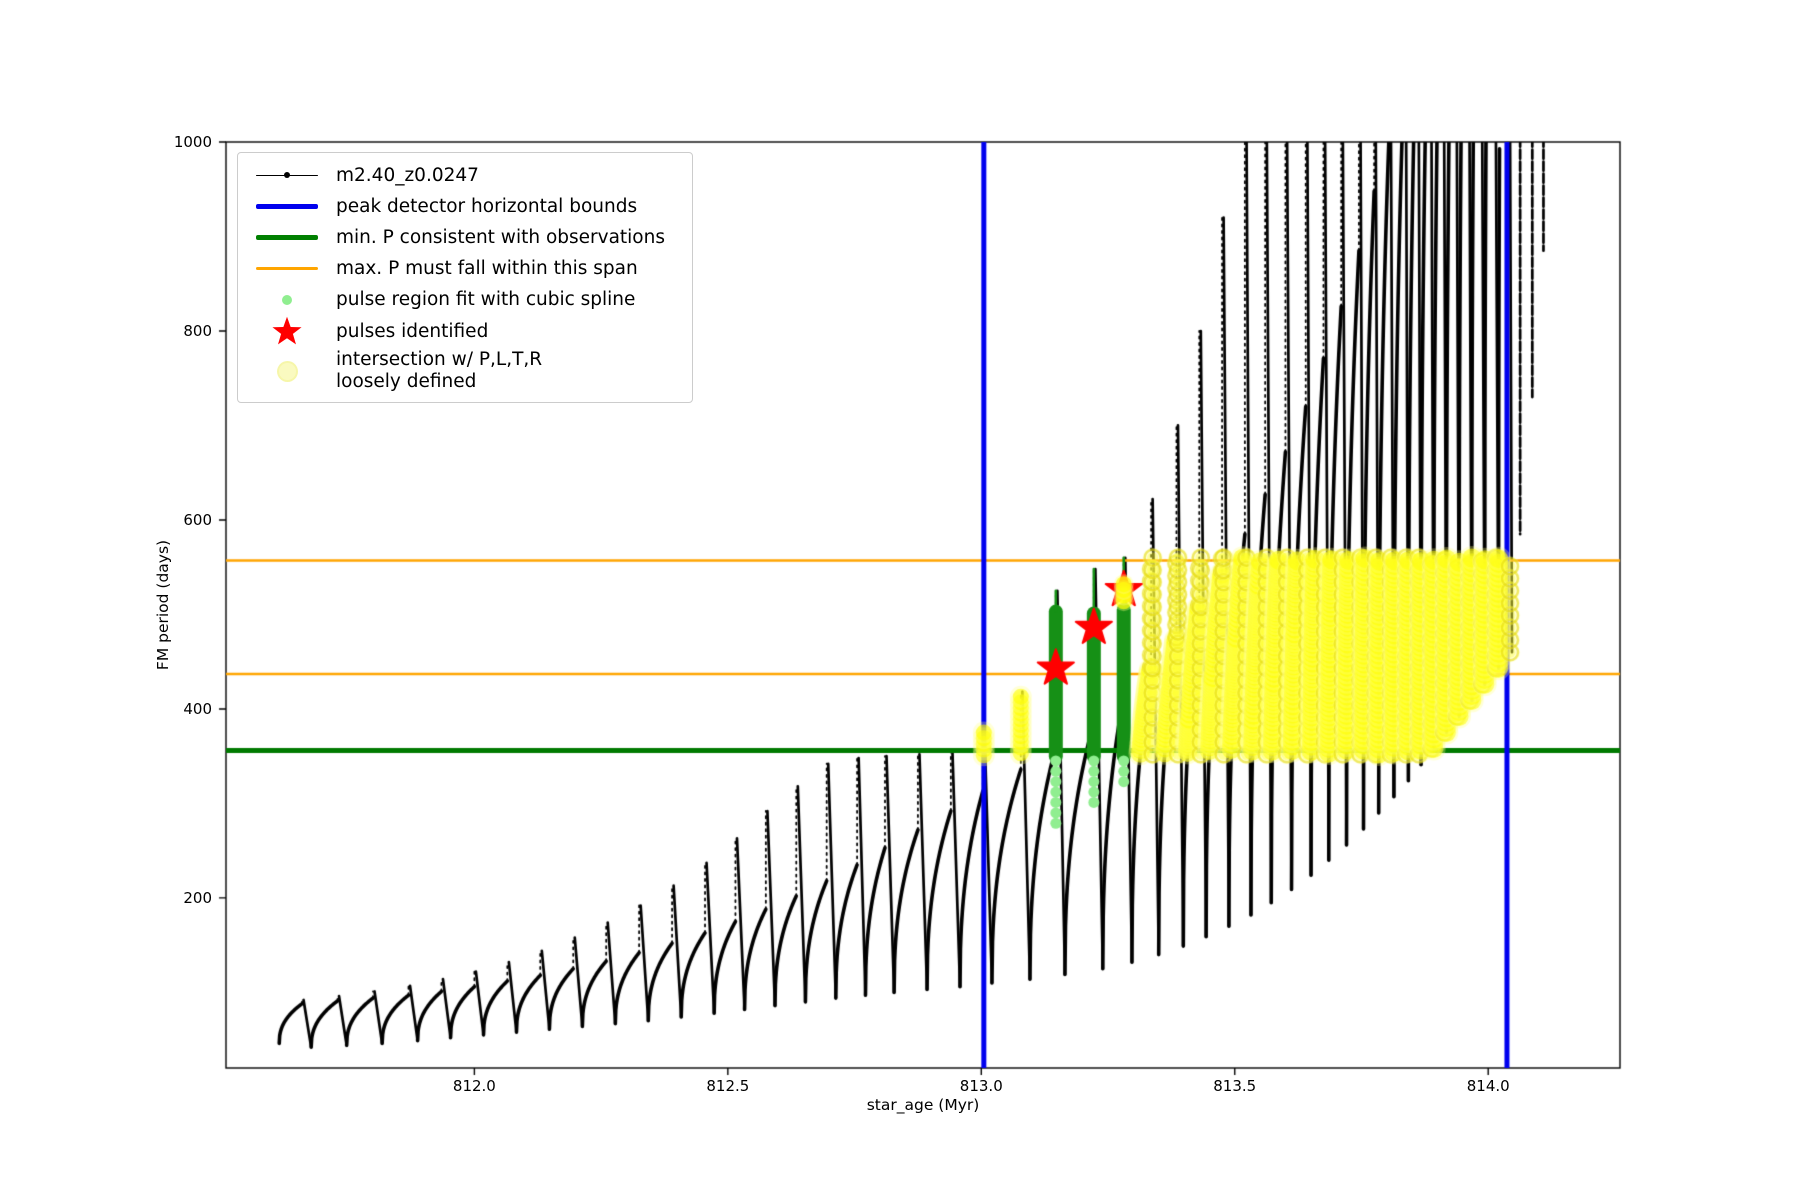  I want to click on x-tick-label: 813.5, so click(1235, 1086).